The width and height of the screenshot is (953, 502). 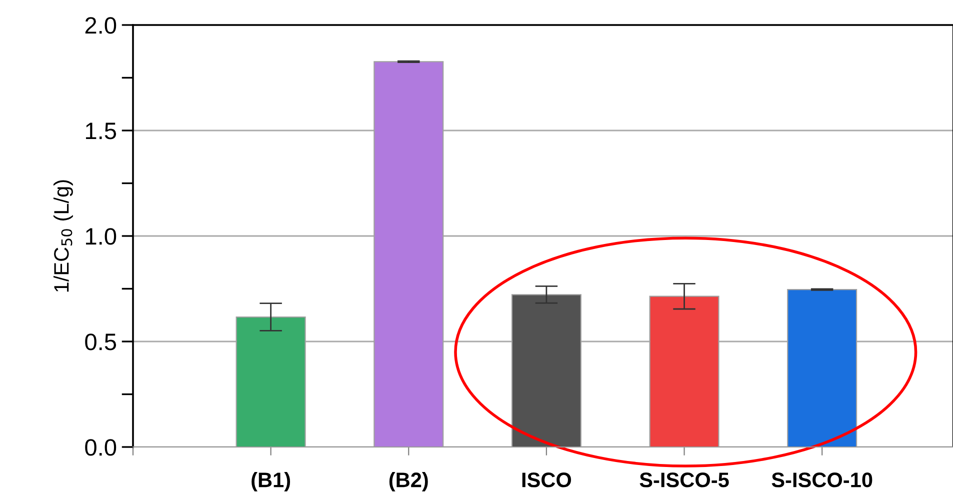 I want to click on x-tick-label: ISCO, so click(x=547, y=480).